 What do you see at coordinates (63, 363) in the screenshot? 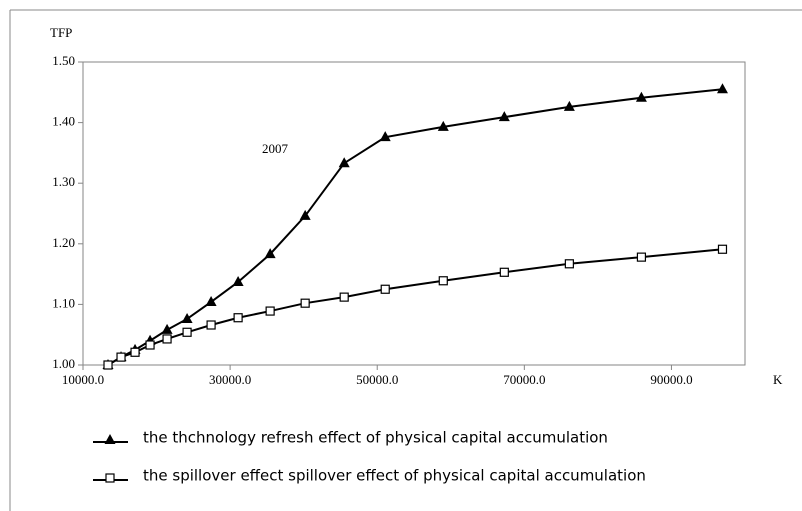
I see `y-tick-label: 1.00` at bounding box center [63, 363].